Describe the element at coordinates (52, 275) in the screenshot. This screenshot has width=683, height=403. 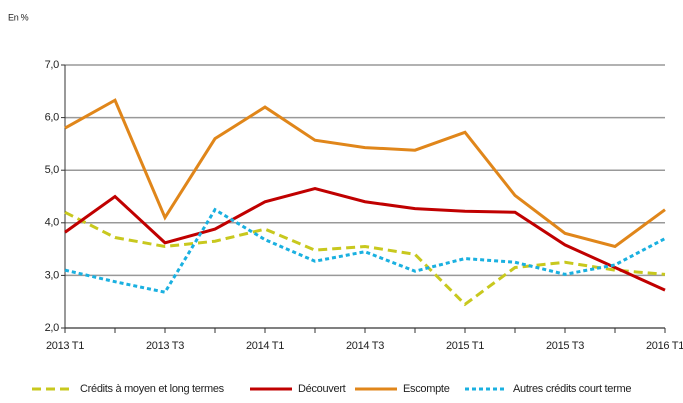
I see `y-tick-label: 3,0` at that location.